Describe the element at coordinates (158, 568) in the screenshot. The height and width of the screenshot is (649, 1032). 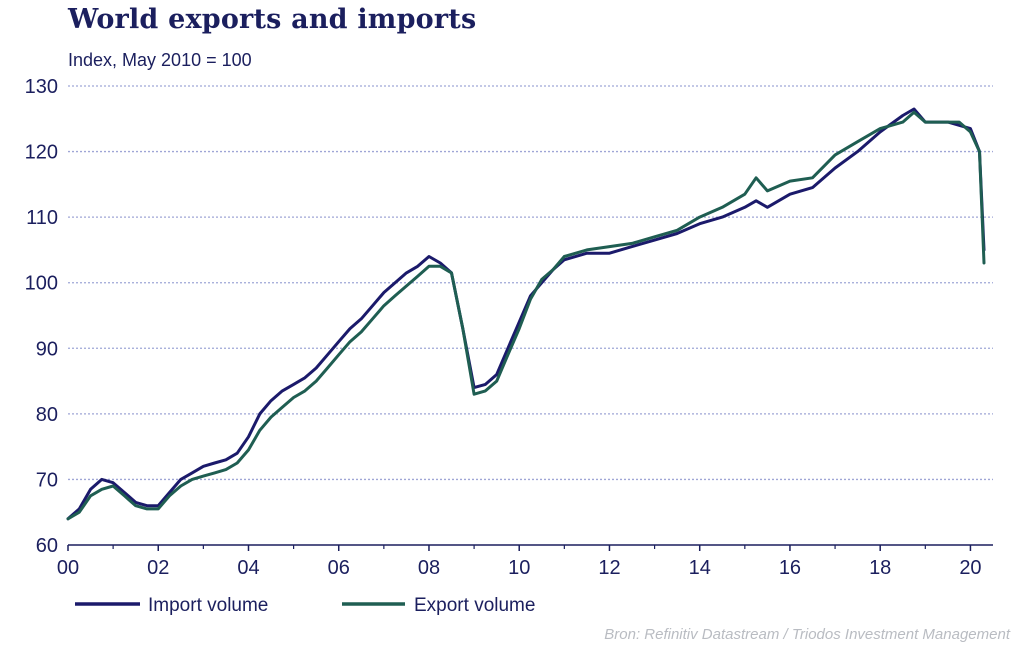
I see `x-tick-label-02: 02` at that location.